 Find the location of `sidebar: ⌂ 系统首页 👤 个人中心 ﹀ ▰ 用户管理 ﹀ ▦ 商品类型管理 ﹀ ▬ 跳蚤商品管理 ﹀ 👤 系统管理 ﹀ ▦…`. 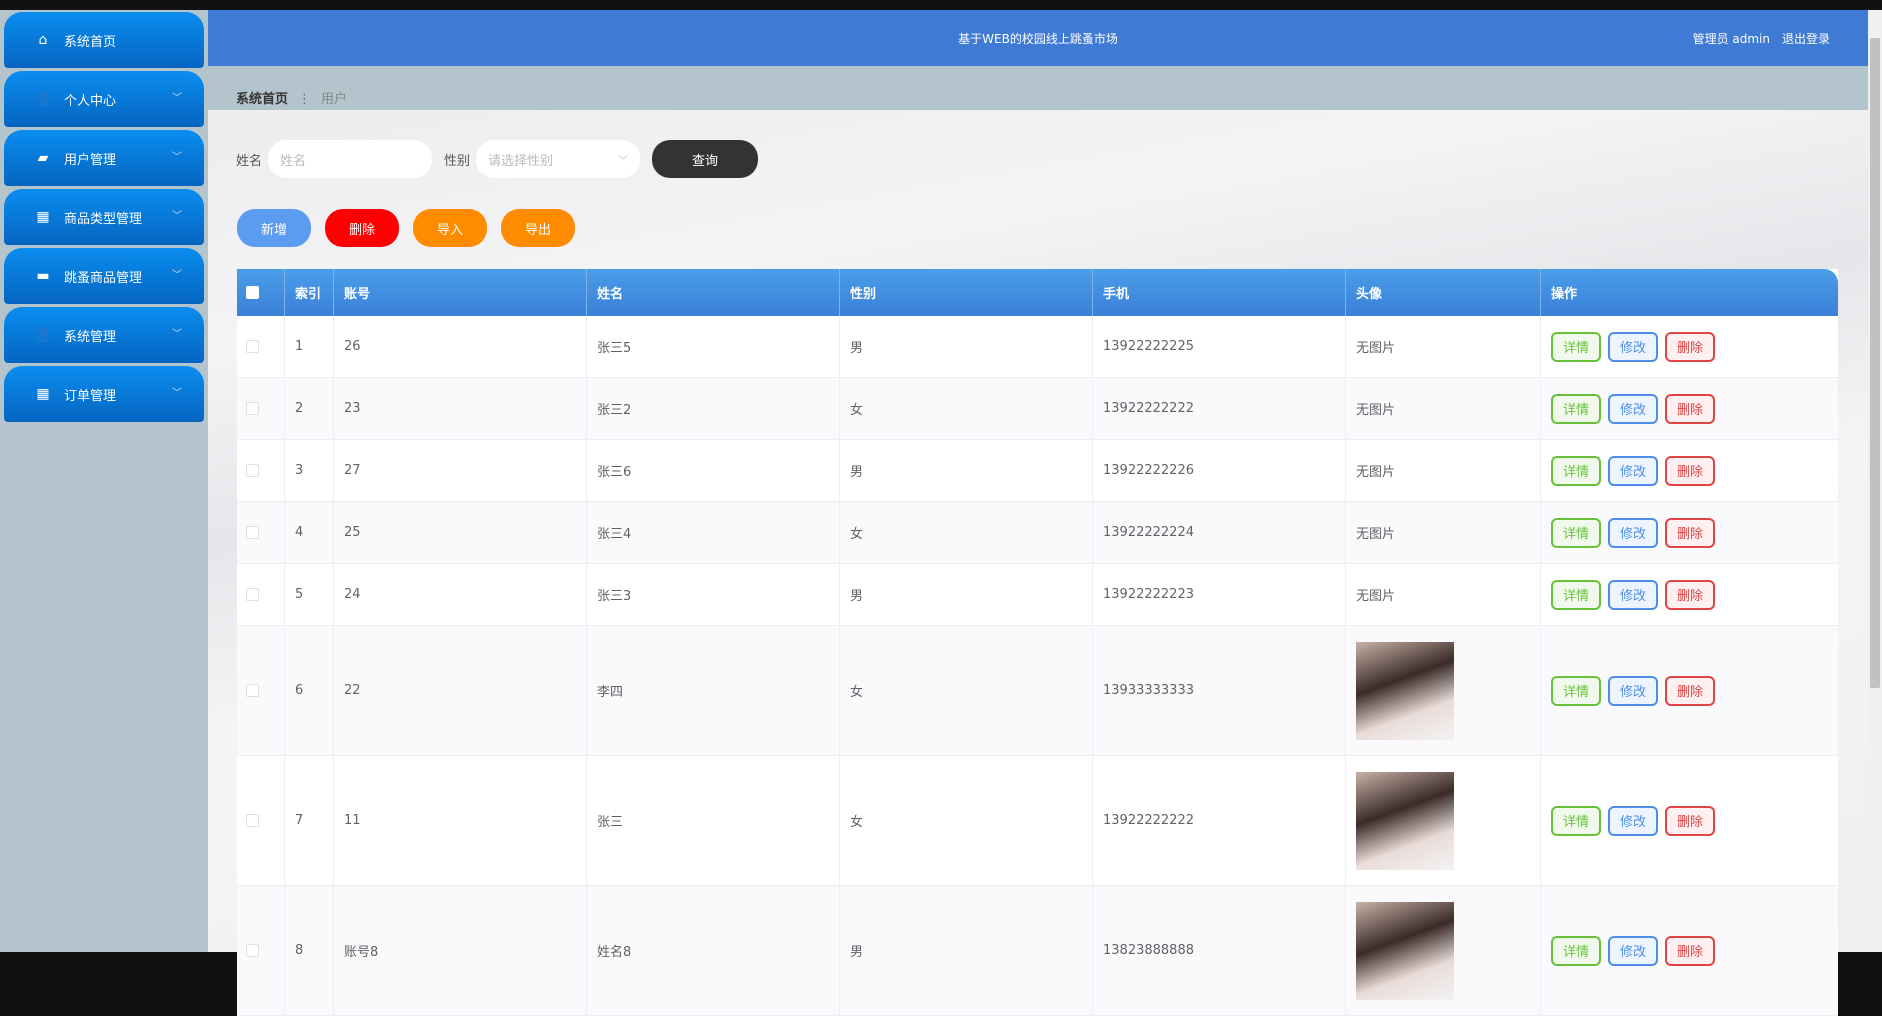

sidebar: ⌂ 系统首页 👤 个人中心 ﹀ ▰ 用户管理 ﹀ ▦ 商品类型管理 ﹀ ▬ 跳蚤商品管理 ﹀ 👤 系统管理 ﹀ ▦… is located at coordinates (104, 481).